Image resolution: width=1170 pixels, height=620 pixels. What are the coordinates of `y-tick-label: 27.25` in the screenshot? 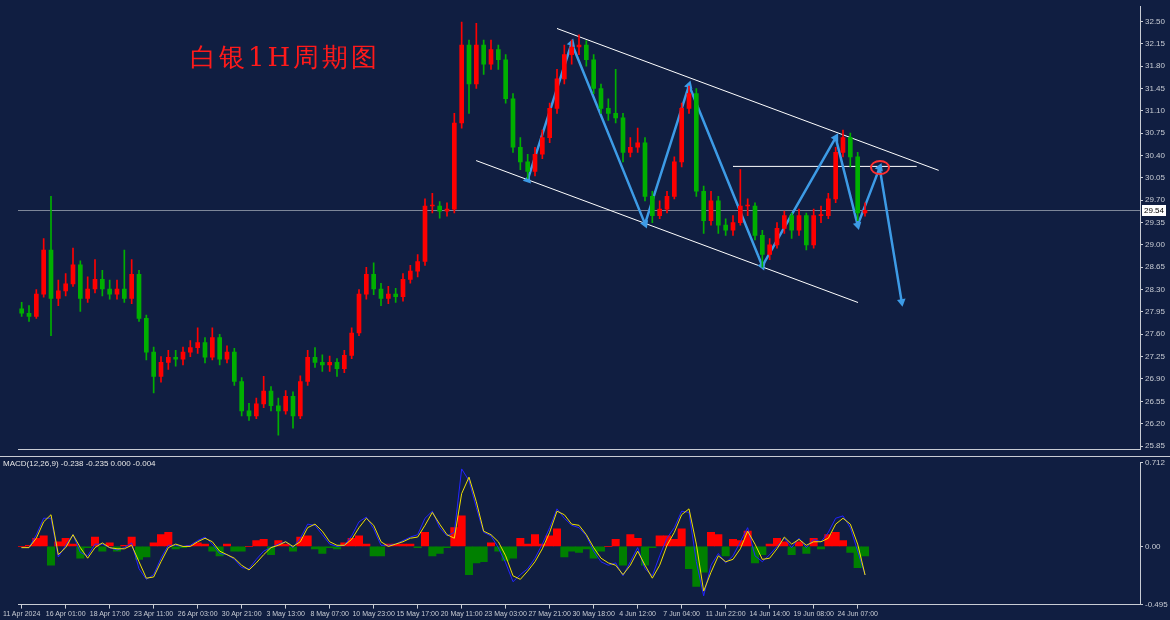 It's located at (1155, 356).